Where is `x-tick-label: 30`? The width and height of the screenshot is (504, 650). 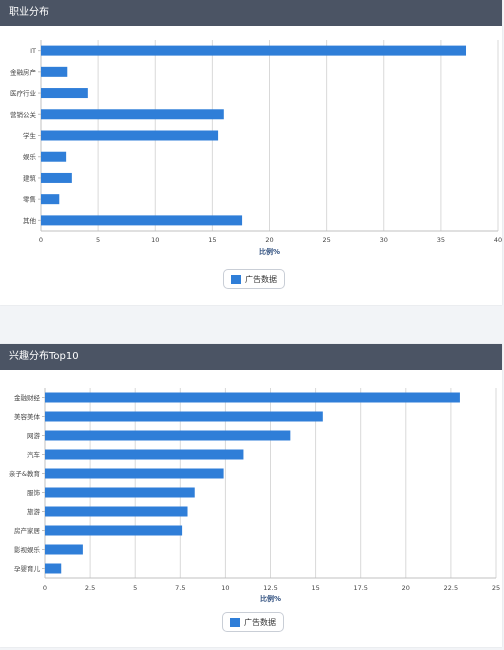 x-tick-label: 30 is located at coordinates (384, 240).